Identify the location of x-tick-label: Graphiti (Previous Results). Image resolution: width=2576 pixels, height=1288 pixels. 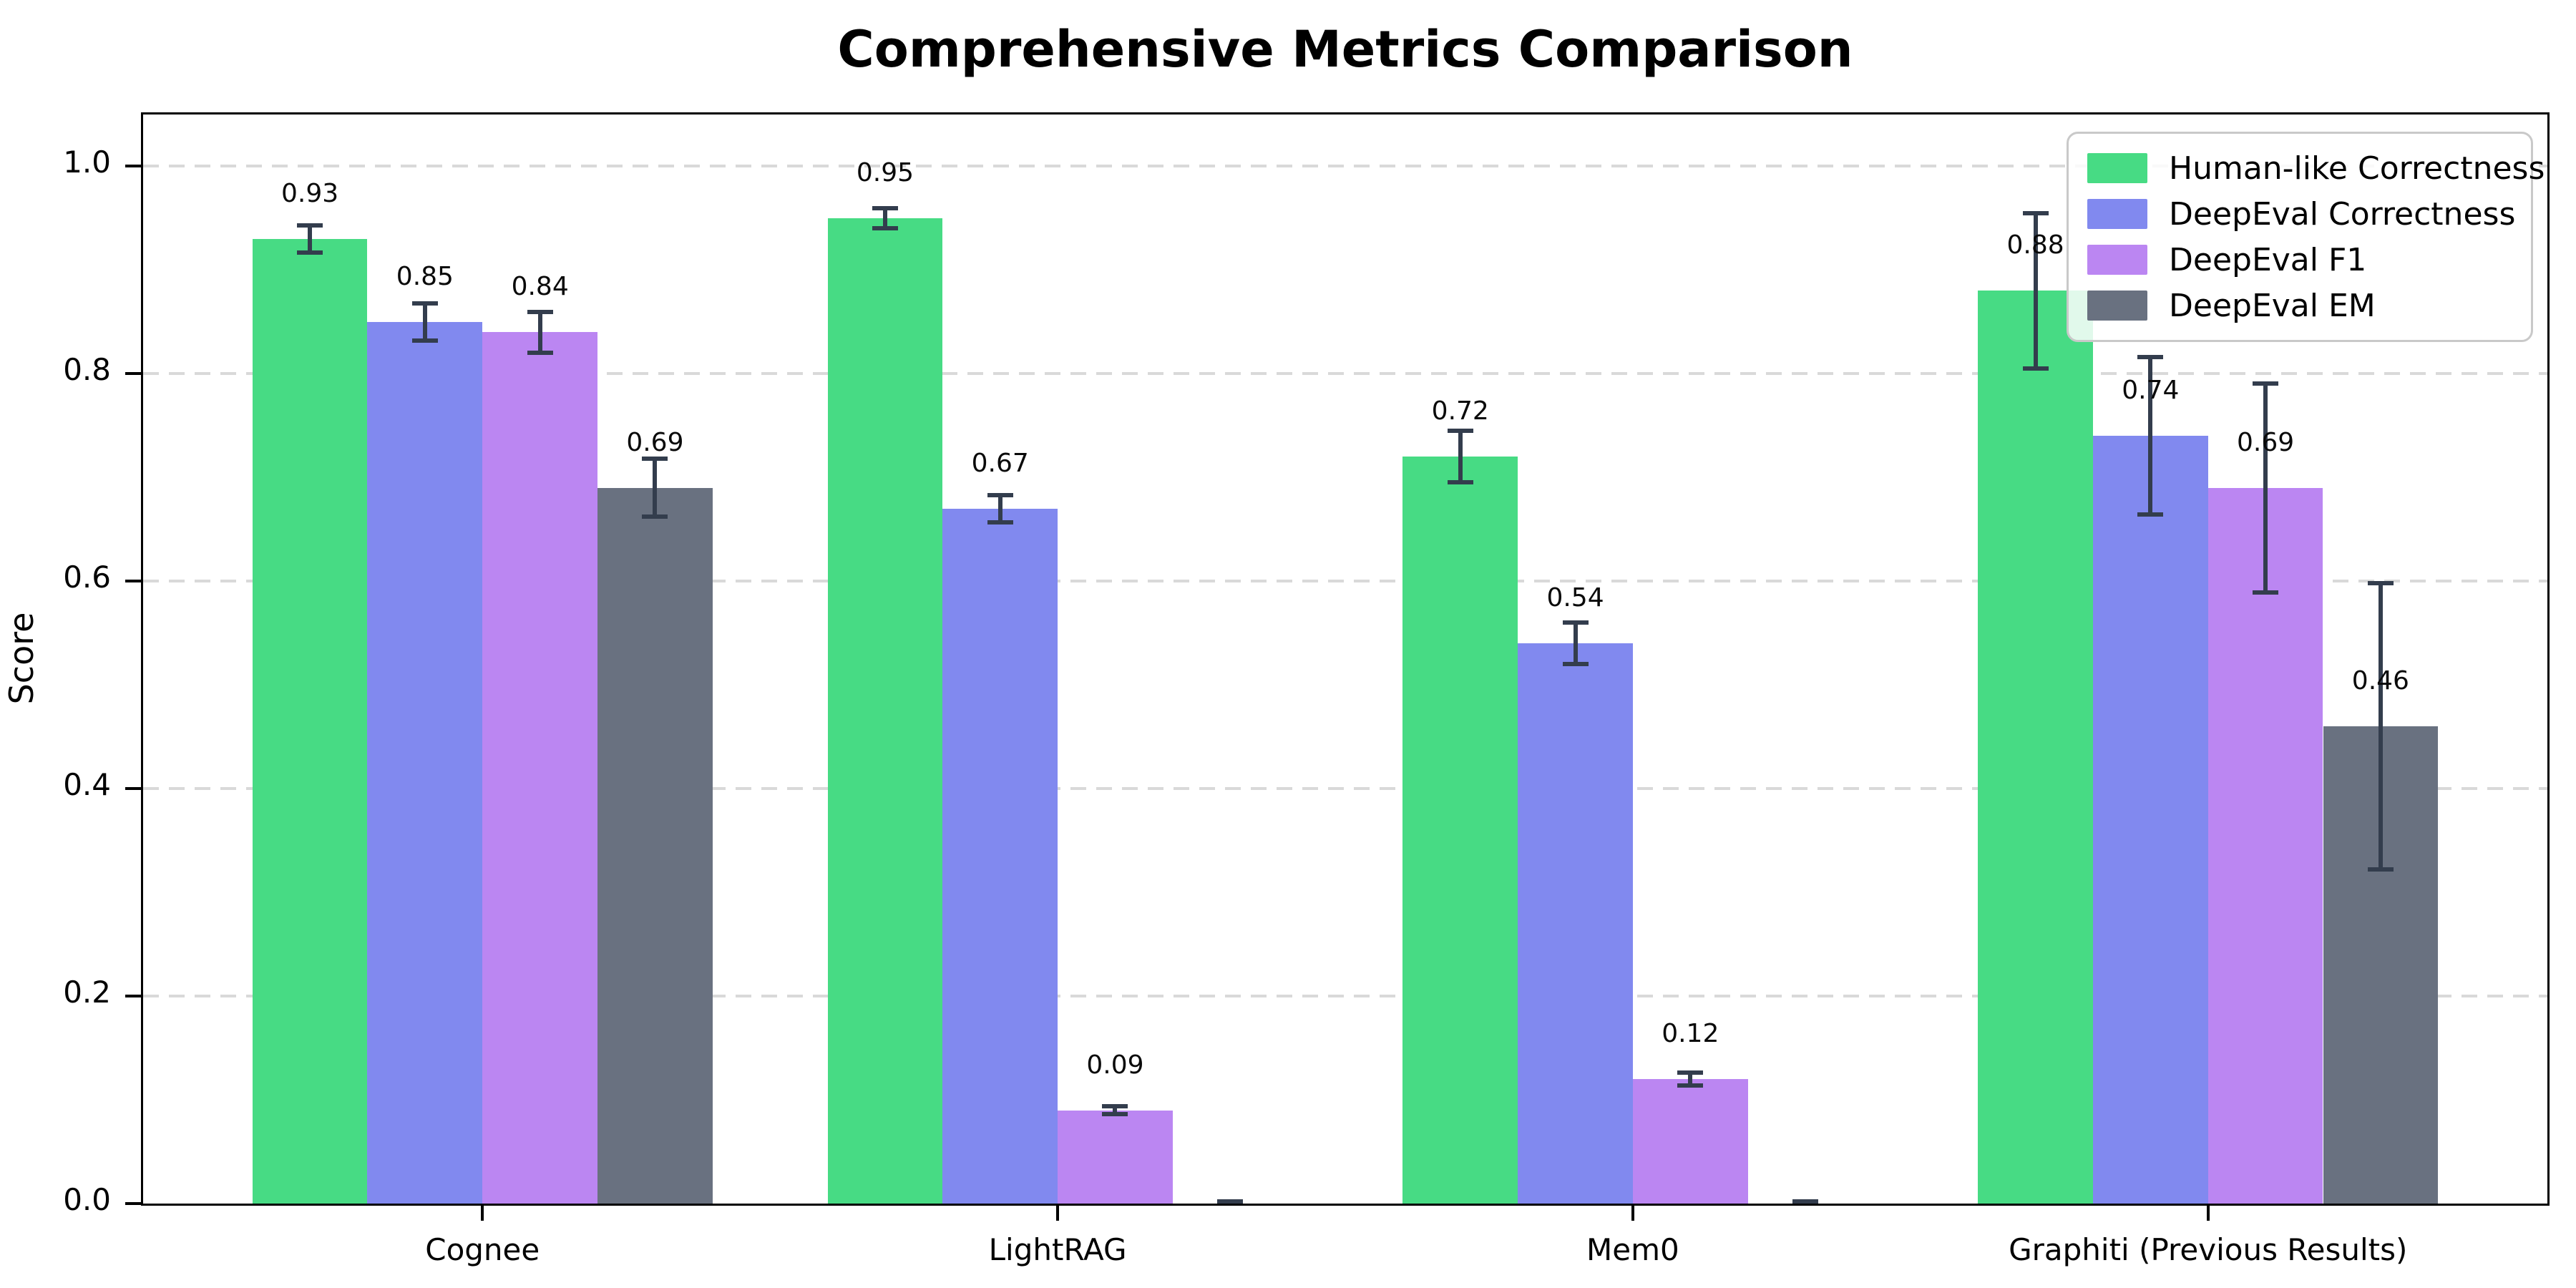
(2208, 1249).